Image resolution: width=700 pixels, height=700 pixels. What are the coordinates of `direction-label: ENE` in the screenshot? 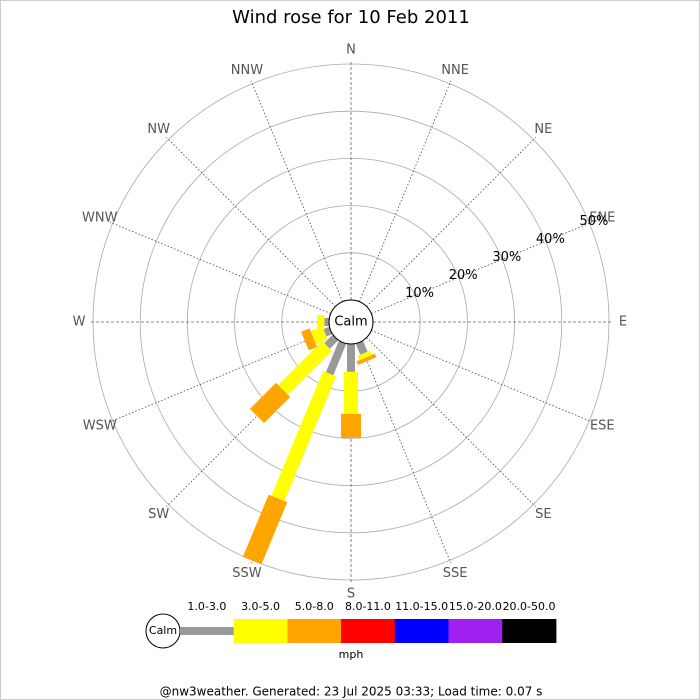 It's located at (602, 217).